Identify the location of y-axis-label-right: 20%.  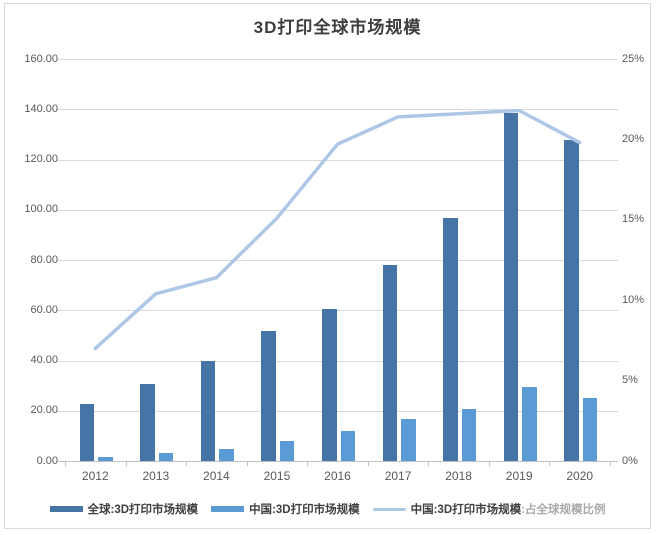
(633, 138).